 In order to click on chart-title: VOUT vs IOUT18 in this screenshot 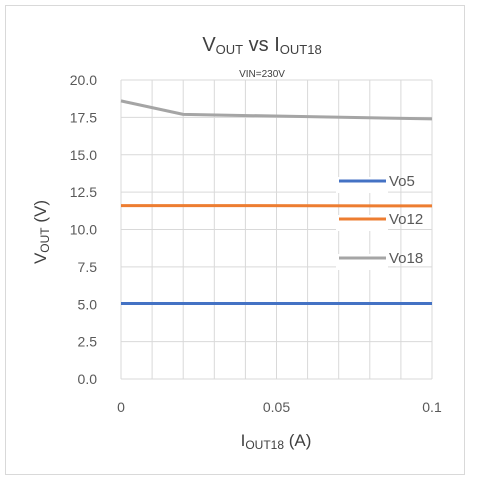, I will do `click(261, 45)`.